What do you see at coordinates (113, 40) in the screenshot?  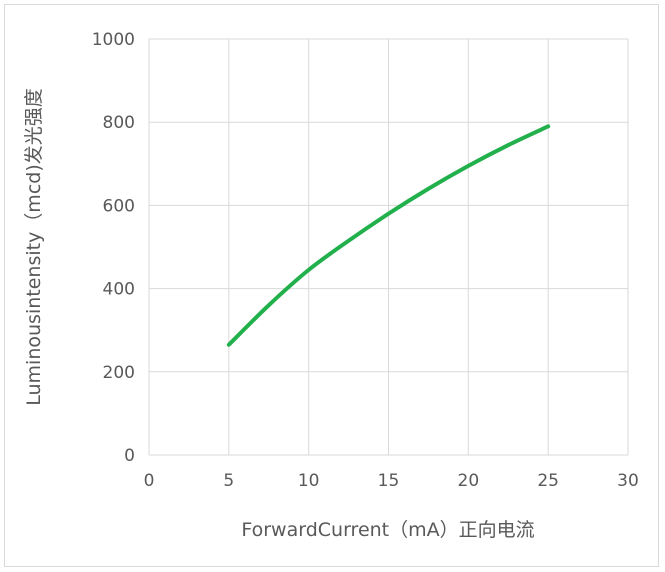 I see `y-tick-label: 1000` at bounding box center [113, 40].